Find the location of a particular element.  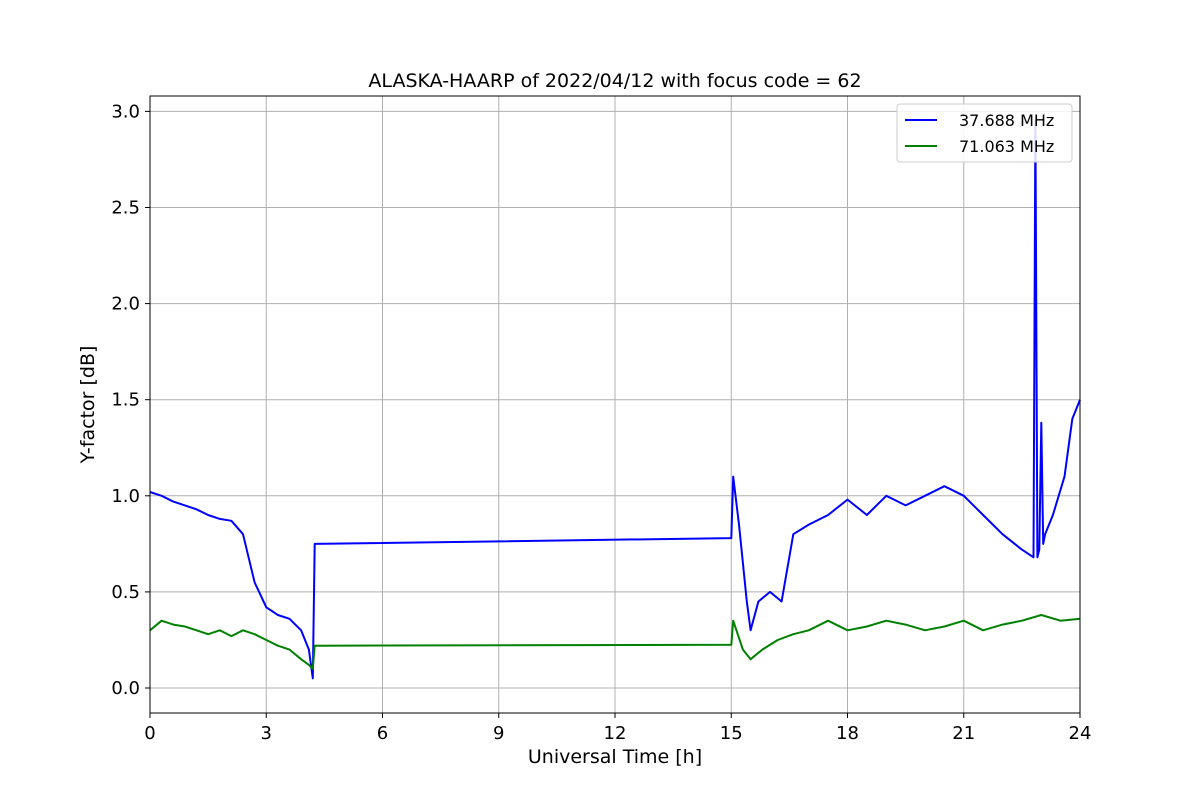

legend: 37.688 MHz 71.063 MHz is located at coordinates (984, 133).